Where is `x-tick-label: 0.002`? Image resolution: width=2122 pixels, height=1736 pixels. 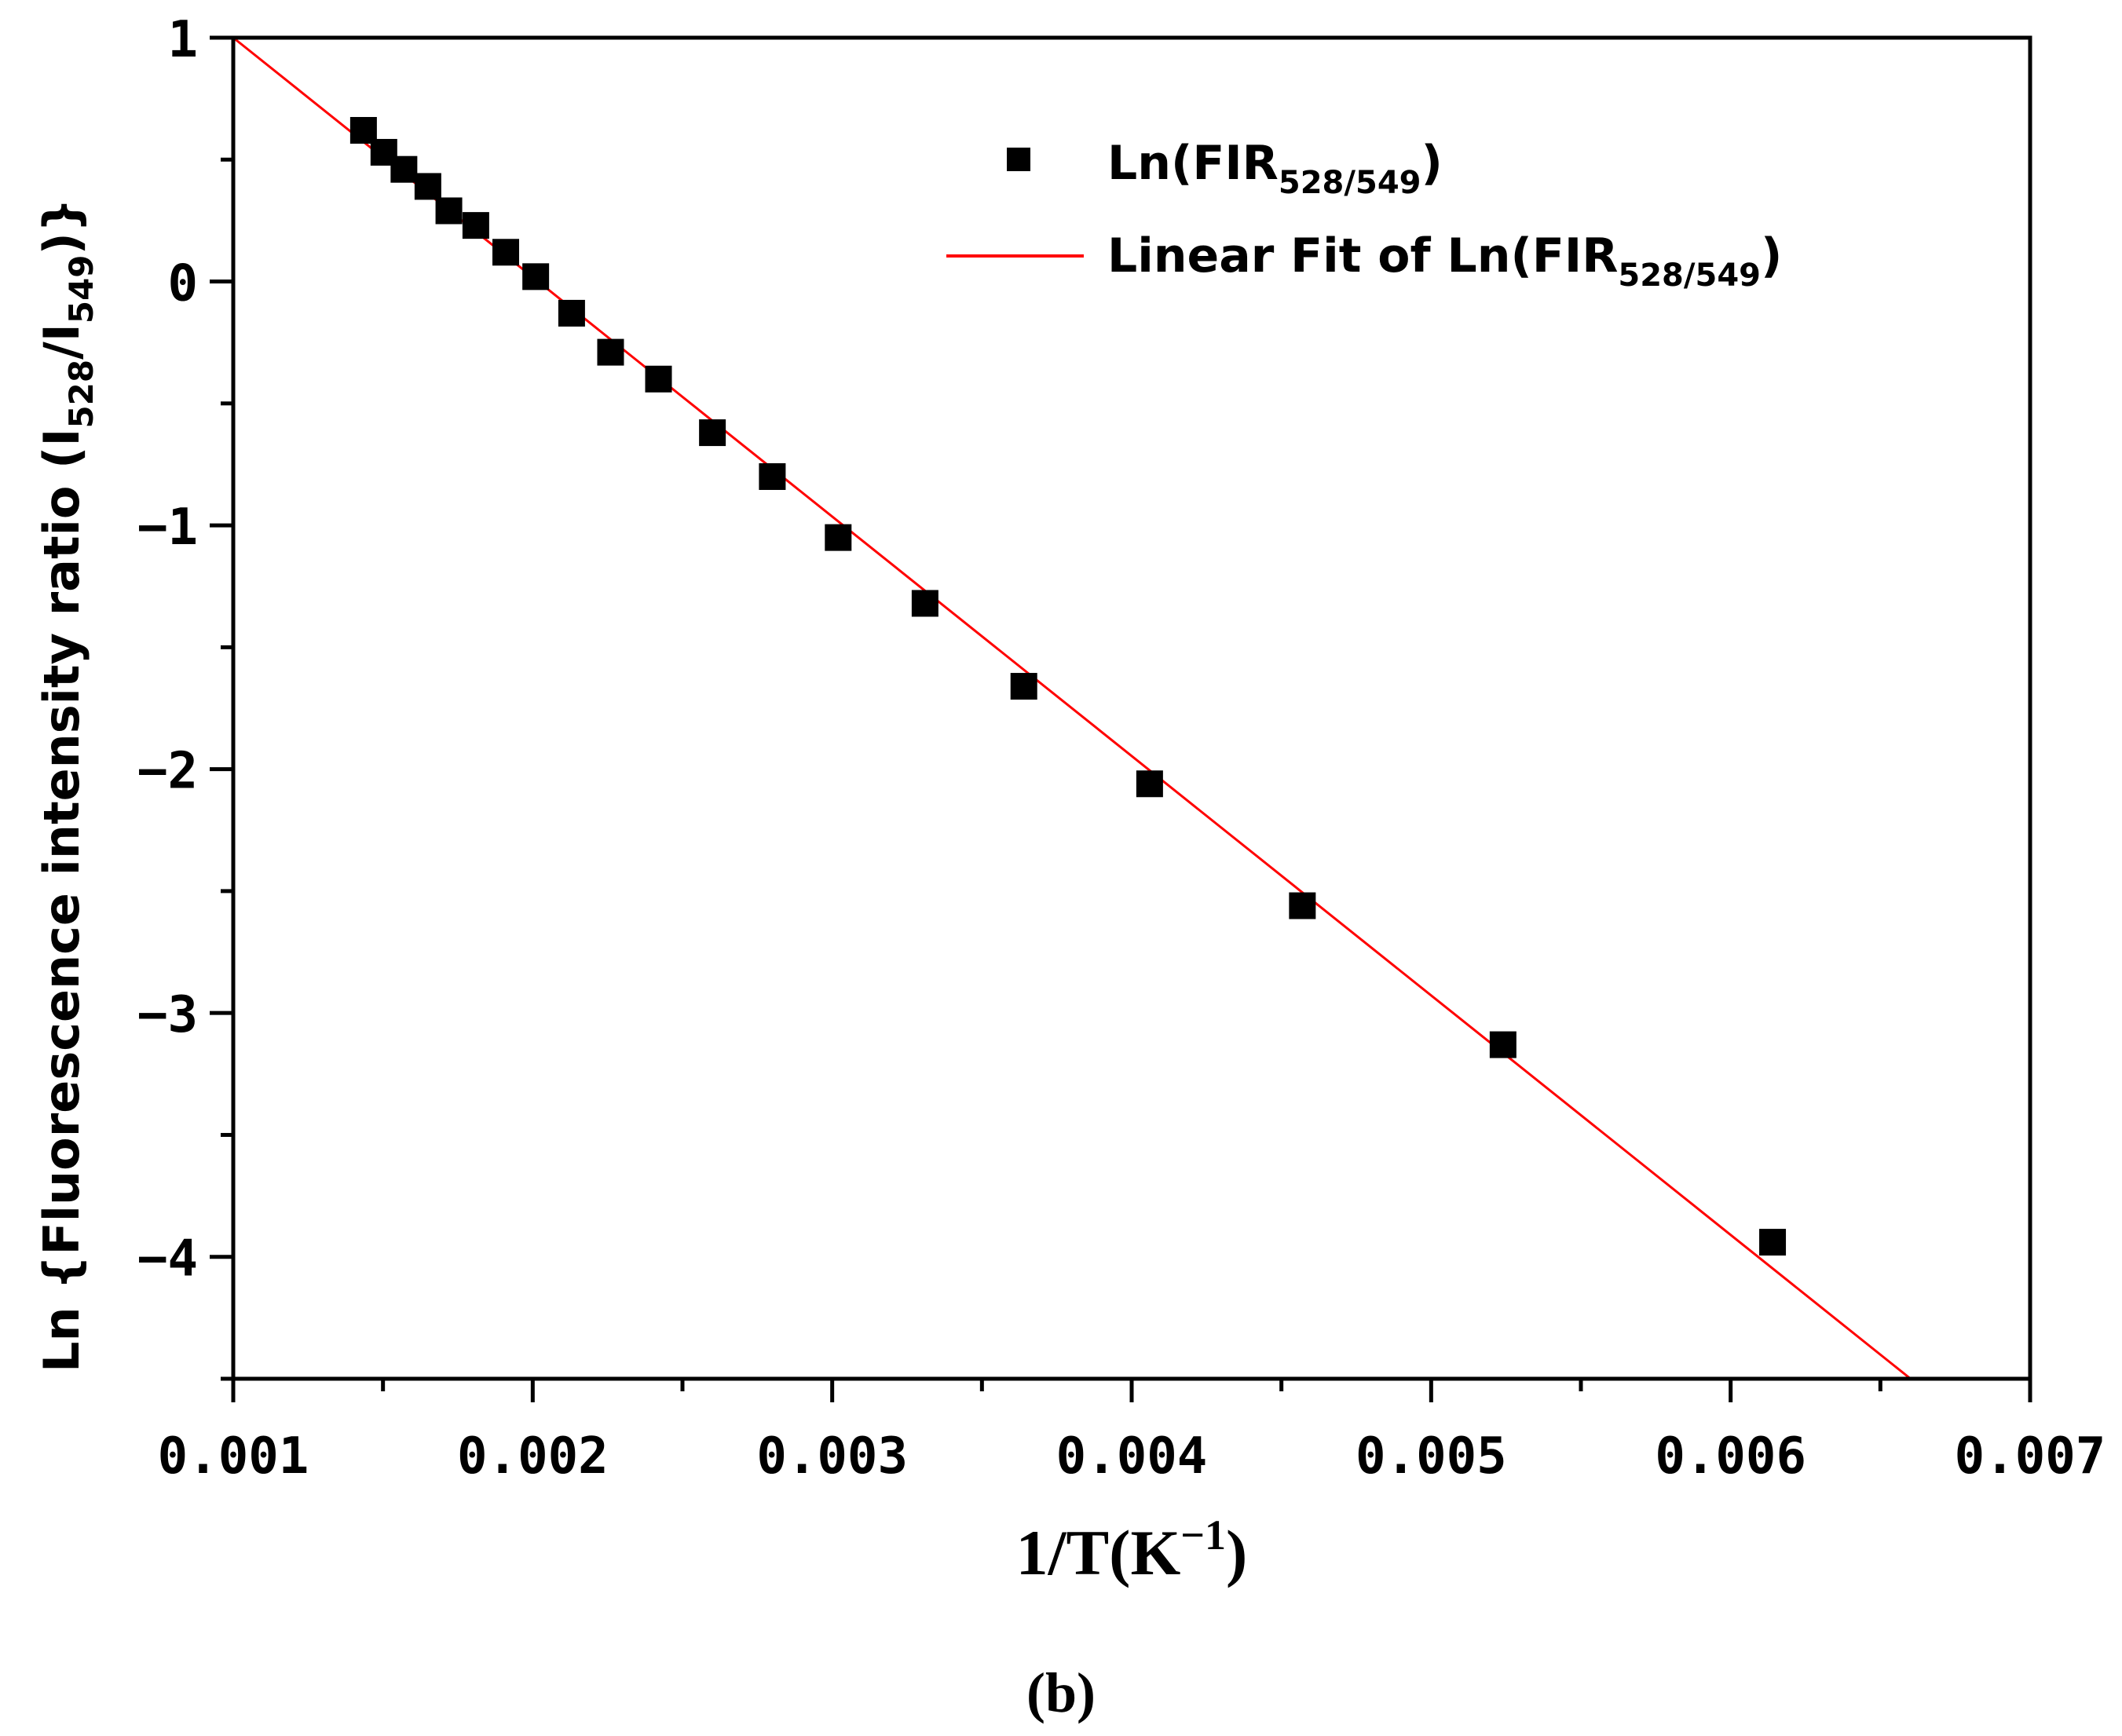
x-tick-label: 0.002 is located at coordinates (533, 1456).